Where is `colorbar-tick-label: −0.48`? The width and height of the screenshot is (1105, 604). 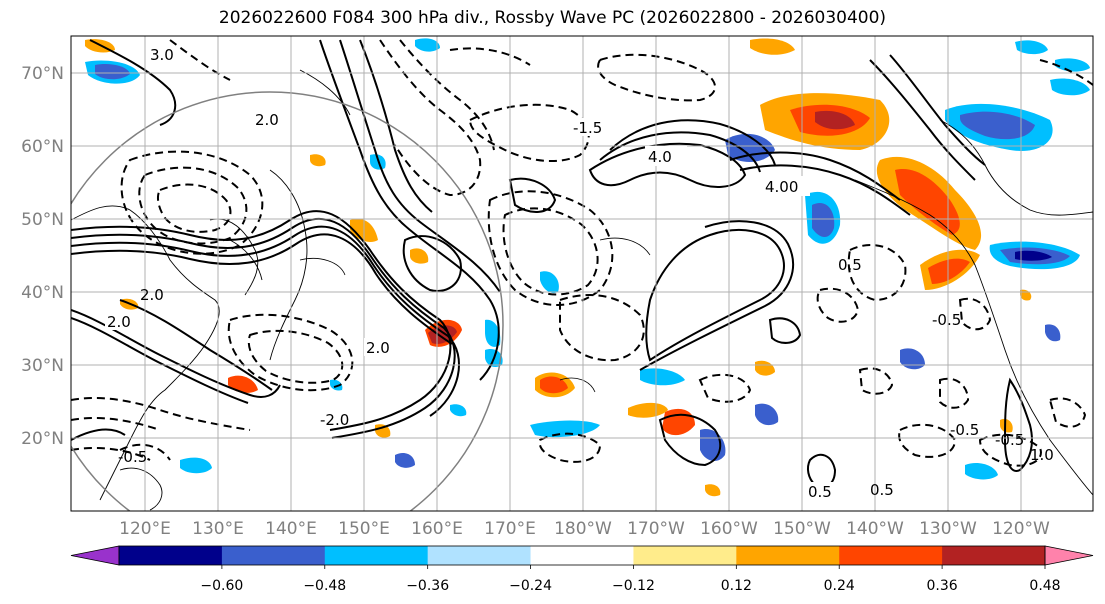
colorbar-tick-label: −0.48 is located at coordinates (324, 586).